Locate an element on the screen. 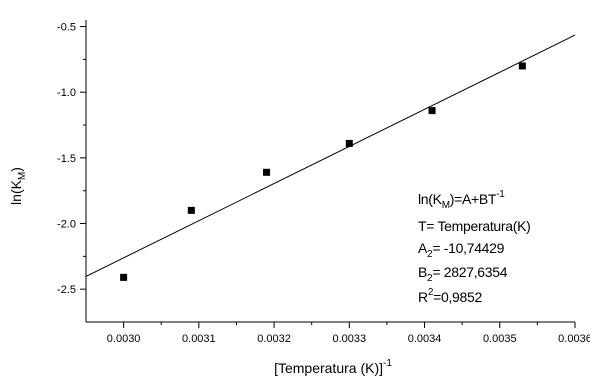 This screenshot has width=590, height=377. x-tick-label: 0.0036 is located at coordinates (574, 339).